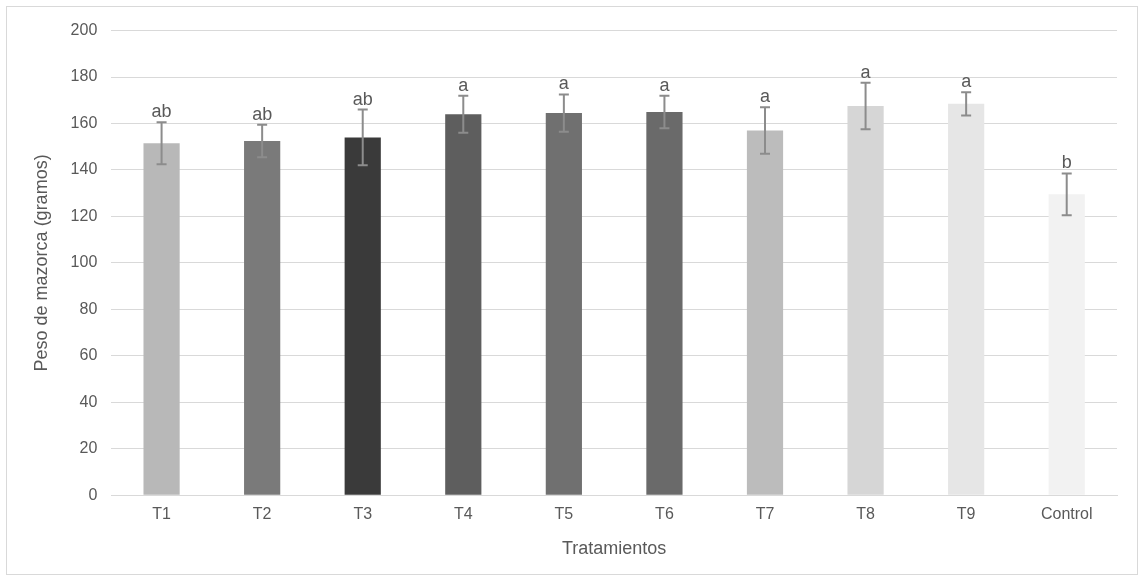 The image size is (1144, 581). I want to click on y-tick-label: 140, so click(84, 169).